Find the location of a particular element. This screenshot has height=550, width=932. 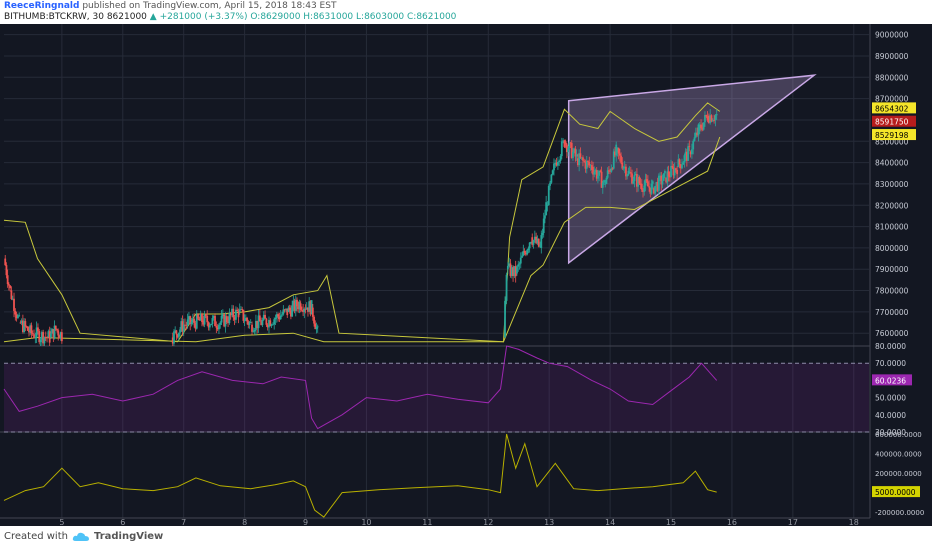

oscillator-tick-label: 200000.0000 is located at coordinates (898, 474).